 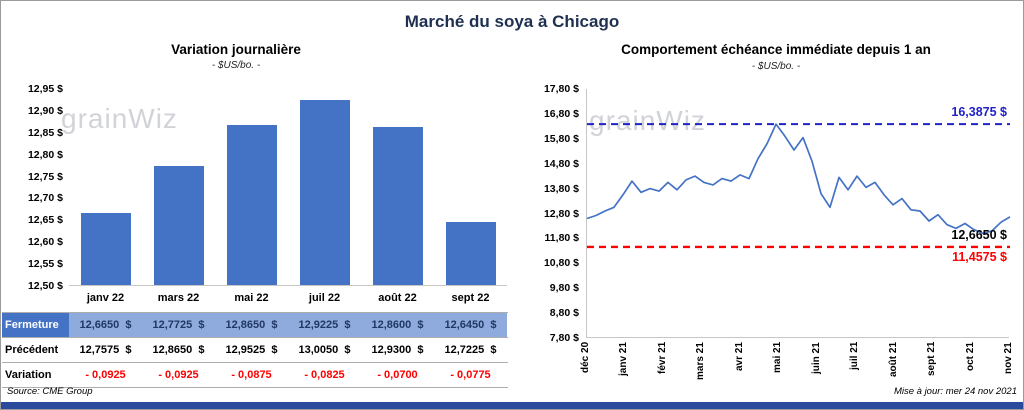 What do you see at coordinates (397, 350) in the screenshot?
I see `table-cell: 12,9300 $` at bounding box center [397, 350].